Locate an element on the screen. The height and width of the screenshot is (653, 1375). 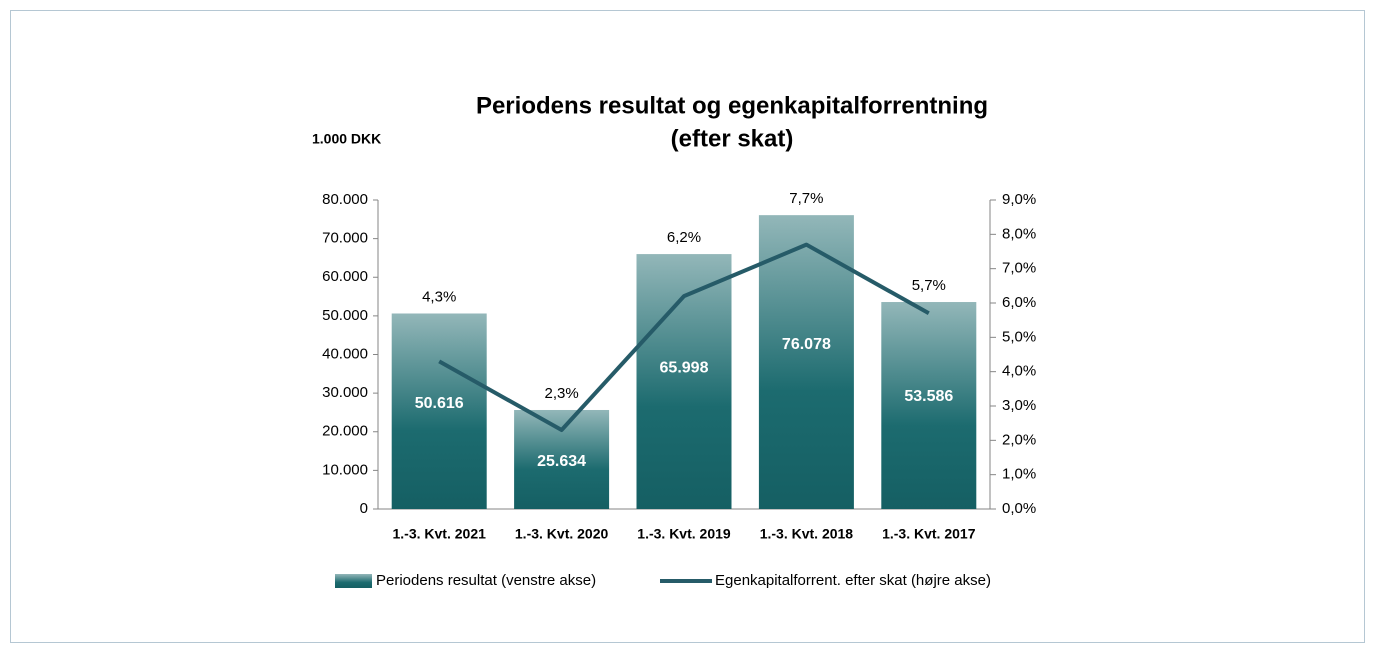
y-tick-label: 30.000 is located at coordinates (345, 392).